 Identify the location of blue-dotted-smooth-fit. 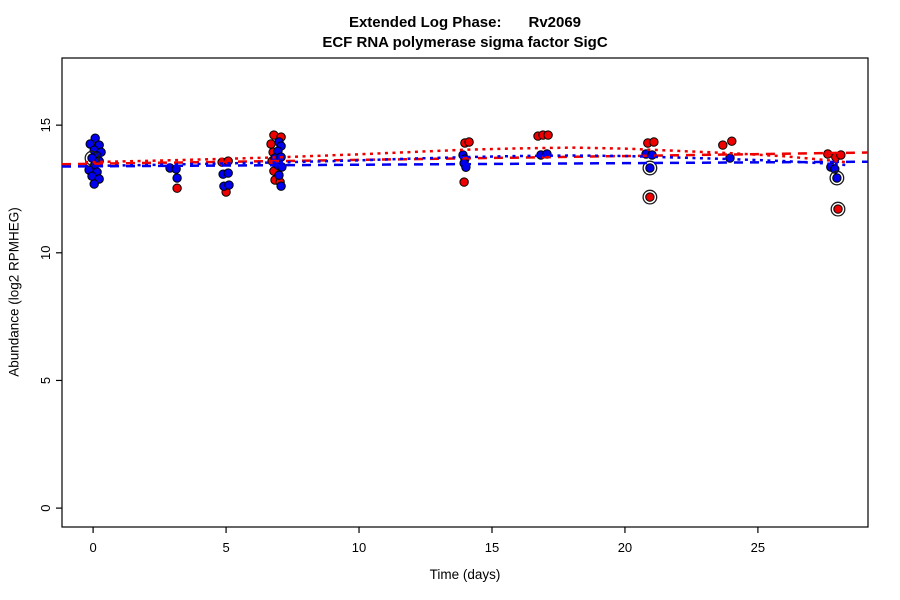
(465, 161).